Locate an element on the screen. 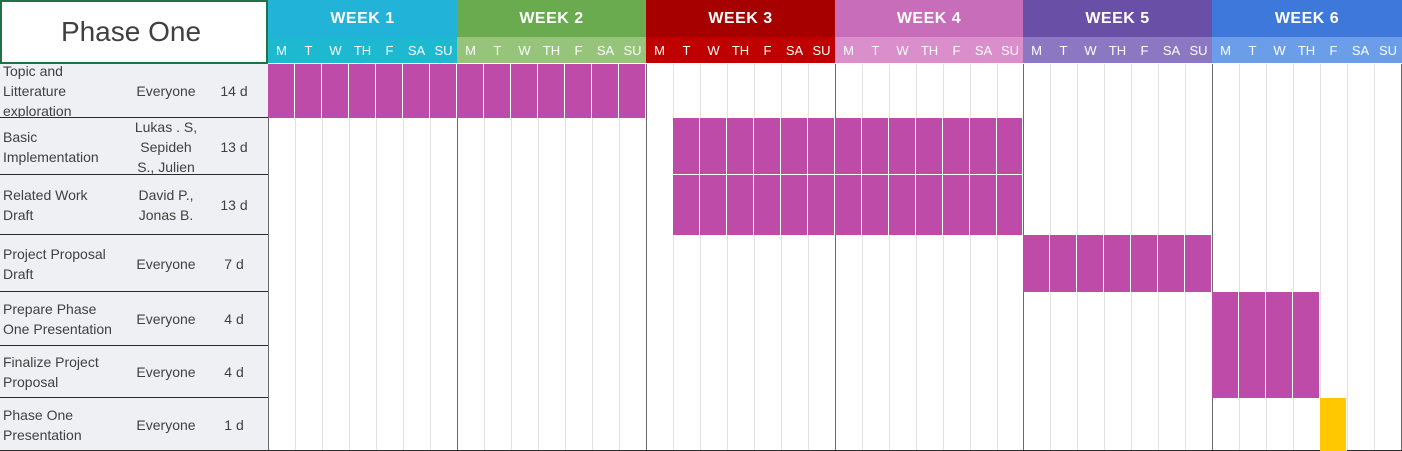 The height and width of the screenshot is (451, 1402). day-header: F is located at coordinates (767, 50).